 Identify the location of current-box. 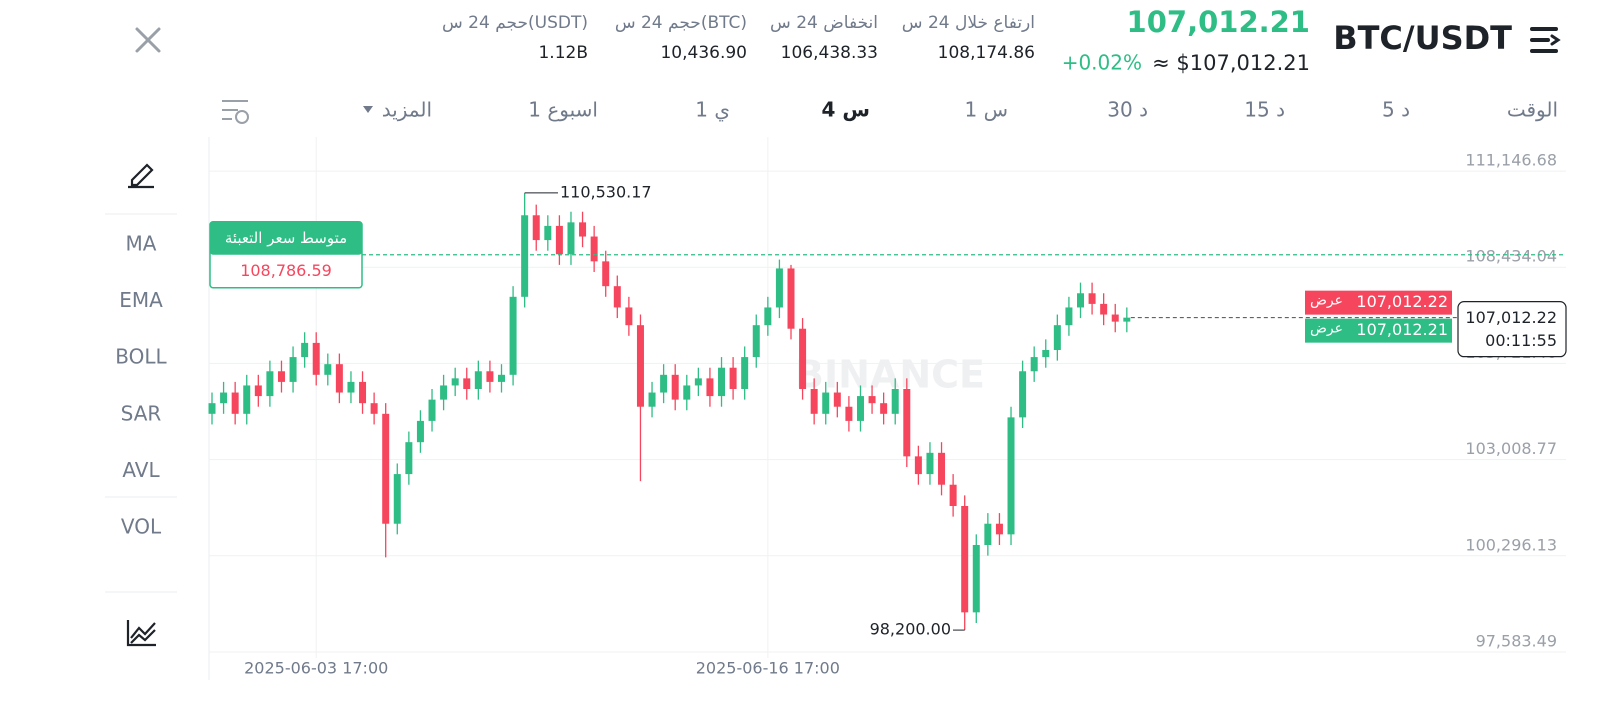
(1512, 329).